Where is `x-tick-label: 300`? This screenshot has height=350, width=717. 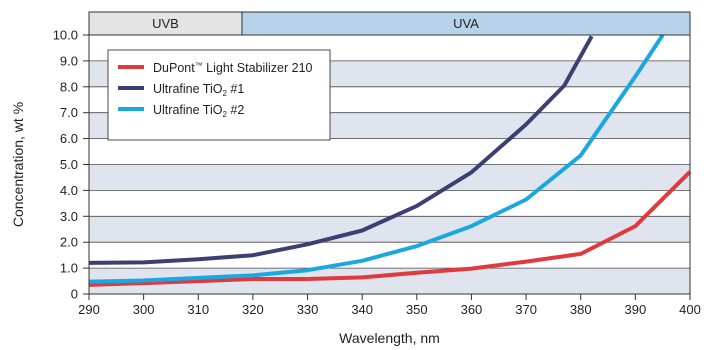
x-tick-label: 300 is located at coordinates (144, 309).